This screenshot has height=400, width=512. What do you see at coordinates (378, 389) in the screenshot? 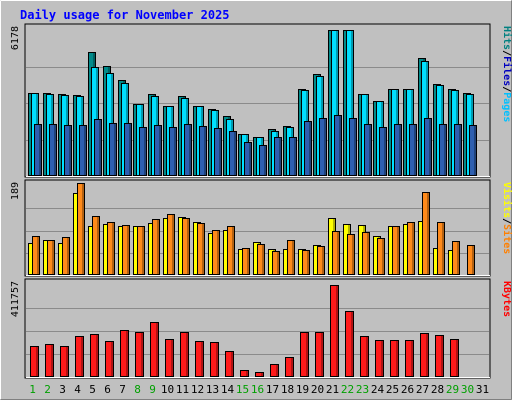
I see `x-label-day-24: 24` at bounding box center [378, 389].